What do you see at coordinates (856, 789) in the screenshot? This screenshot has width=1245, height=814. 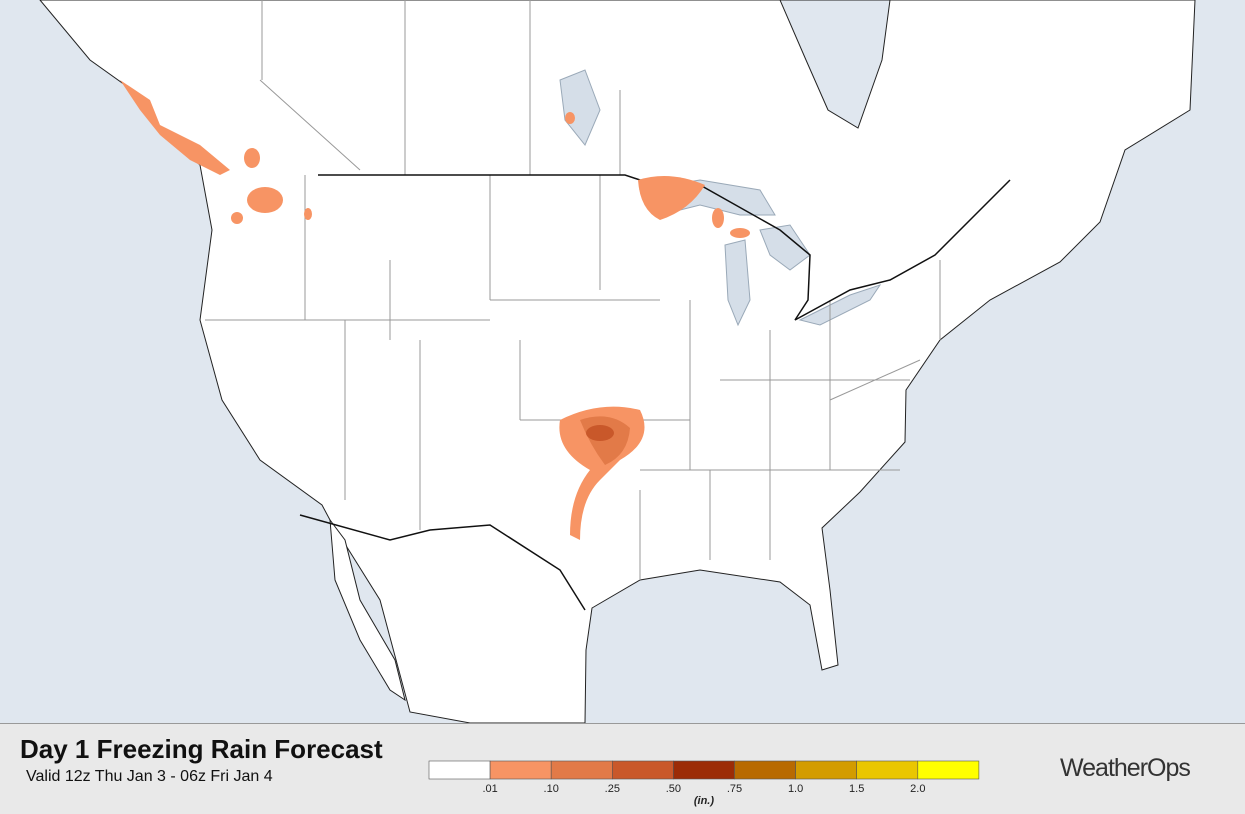 I see `legend-label: 1.5` at bounding box center [856, 789].